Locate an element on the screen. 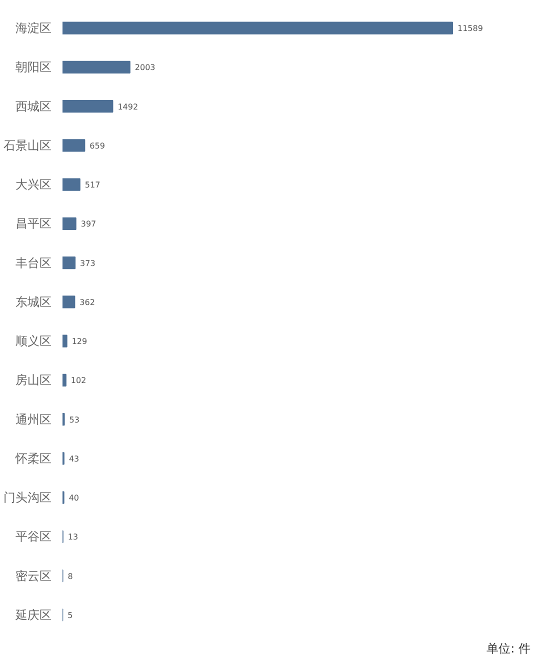 The width and height of the screenshot is (550, 660). y-tick-label: 西城区 is located at coordinates (34, 106).